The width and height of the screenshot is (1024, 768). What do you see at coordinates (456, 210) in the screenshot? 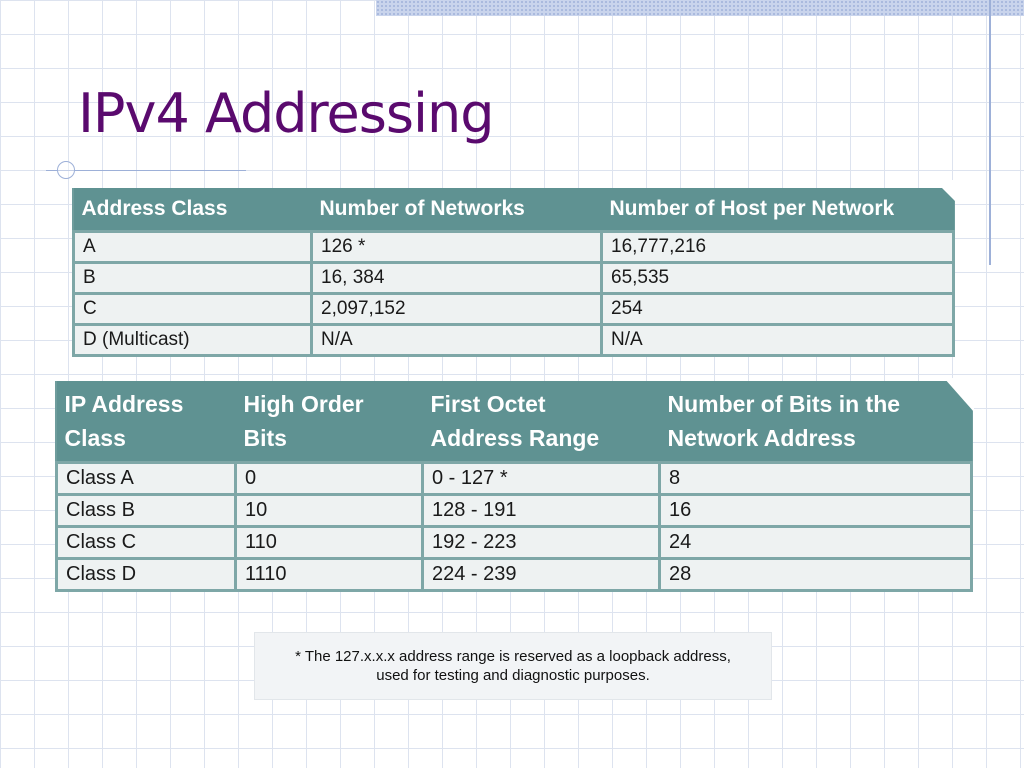
I see `header-number-of-networks: Number of Networks` at bounding box center [456, 210].